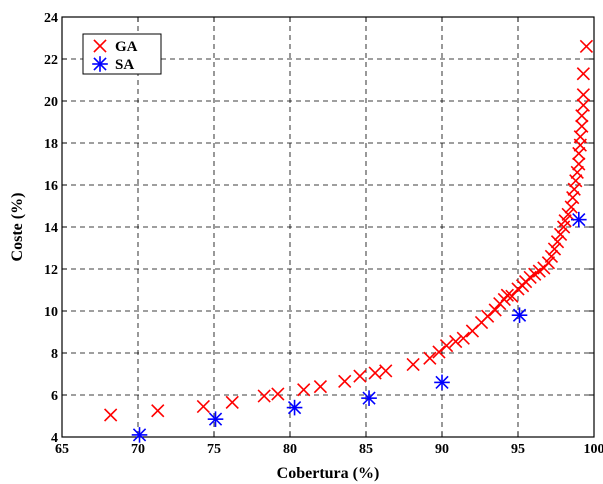 This screenshot has width=603, height=484. I want to click on y-tick-label: 10, so click(51, 312).